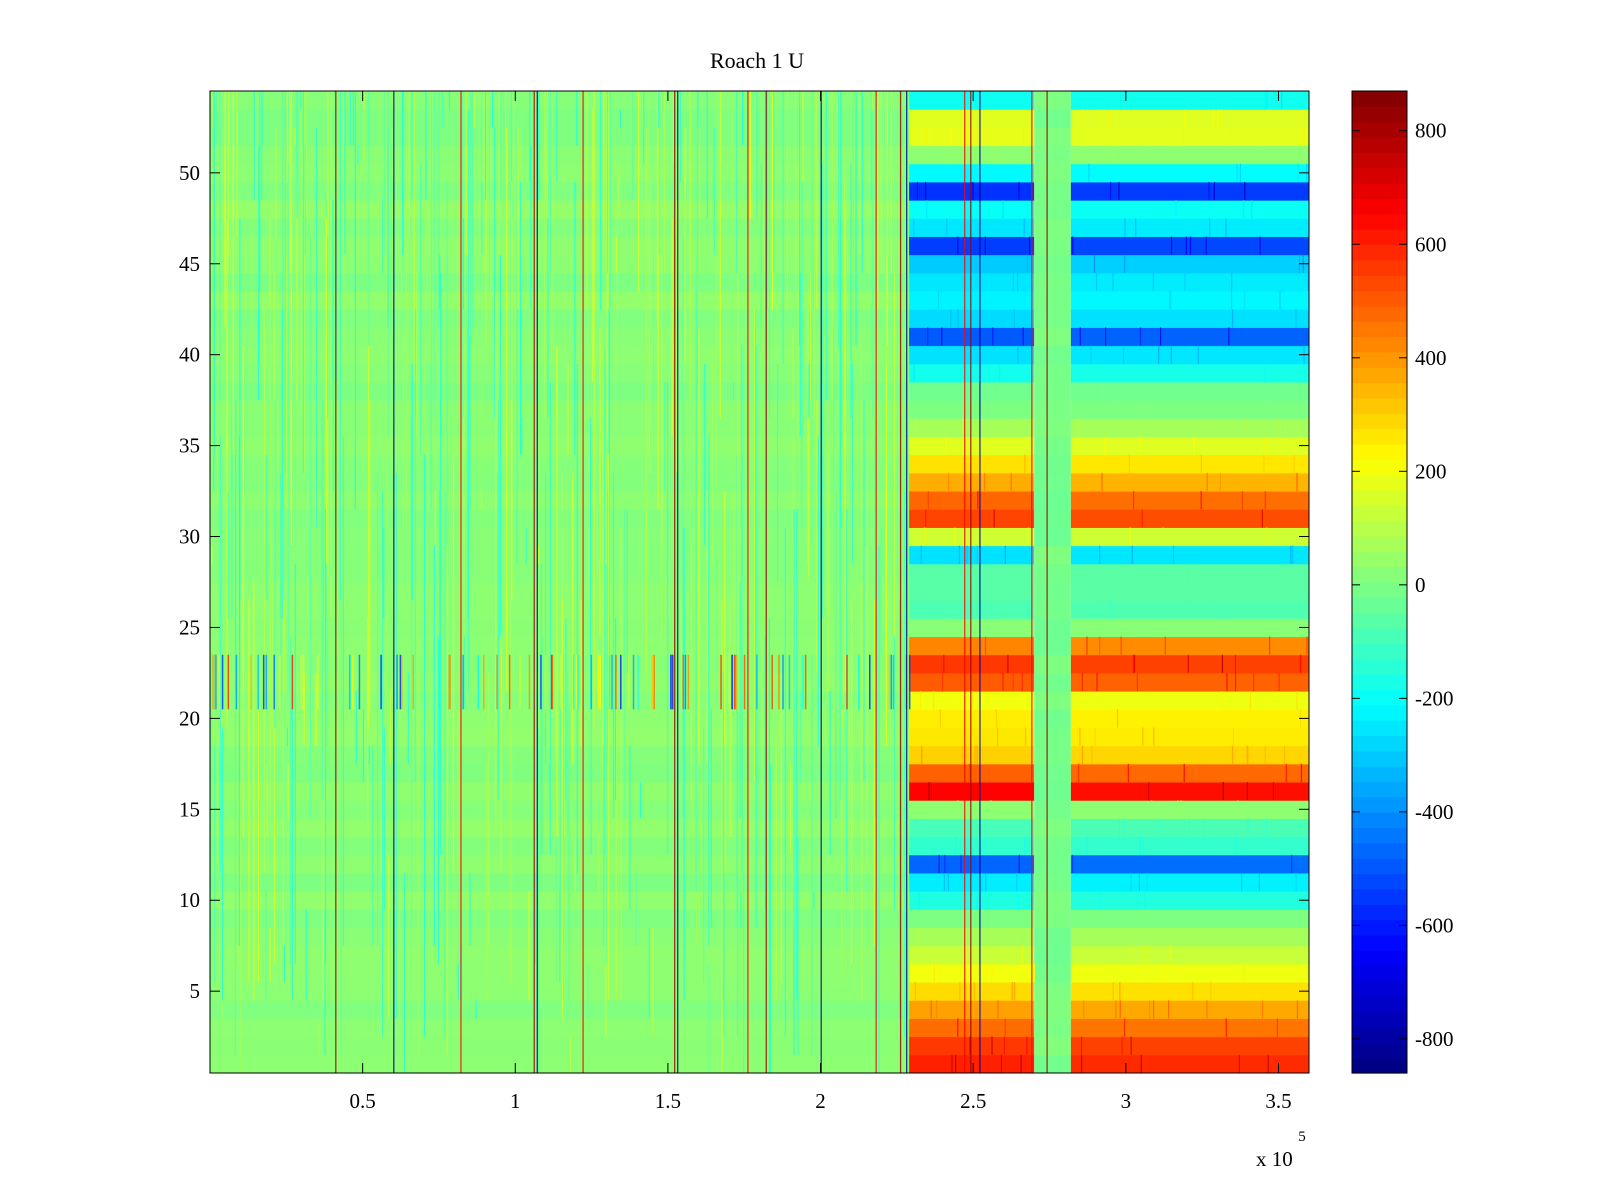  Describe the element at coordinates (973, 1101) in the screenshot. I see `x-tick-label: 2.5` at that location.